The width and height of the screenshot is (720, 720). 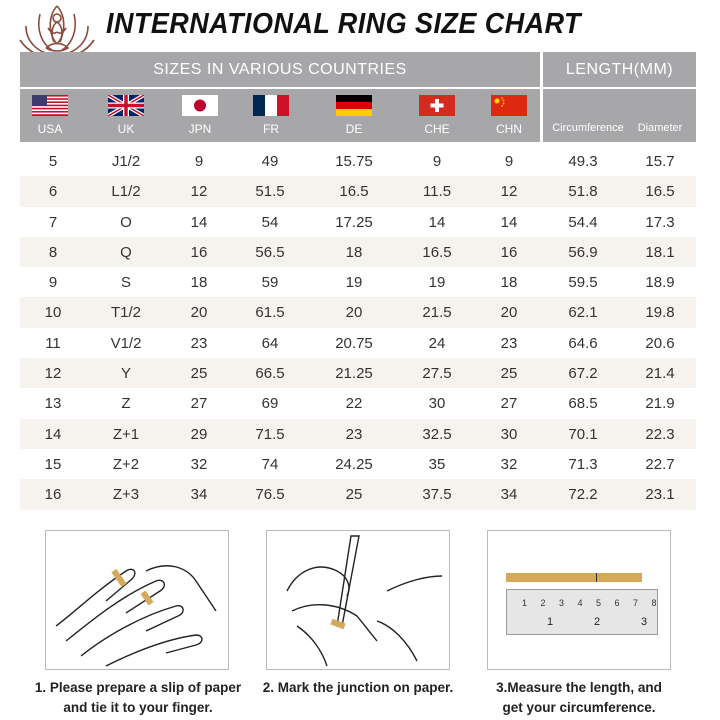 I want to click on table-cell: 32.5, so click(x=437, y=434).